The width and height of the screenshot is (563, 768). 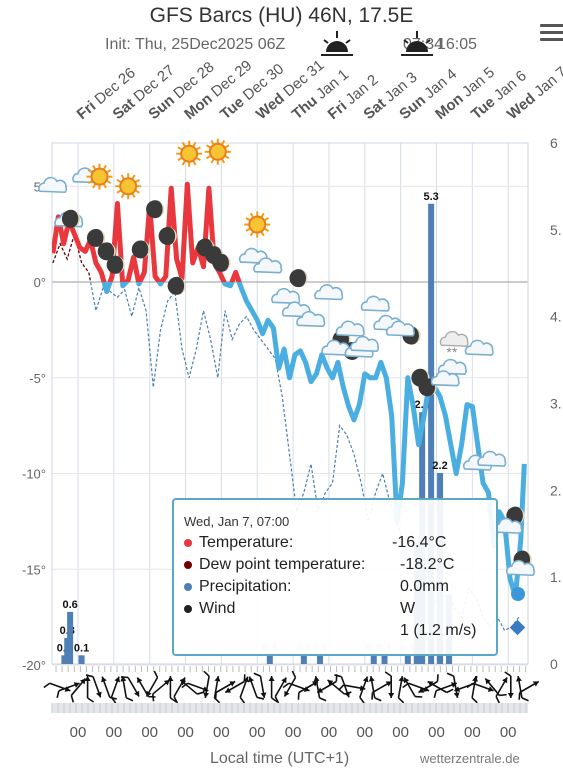 I want to click on moon-dark, so click(x=95, y=237).